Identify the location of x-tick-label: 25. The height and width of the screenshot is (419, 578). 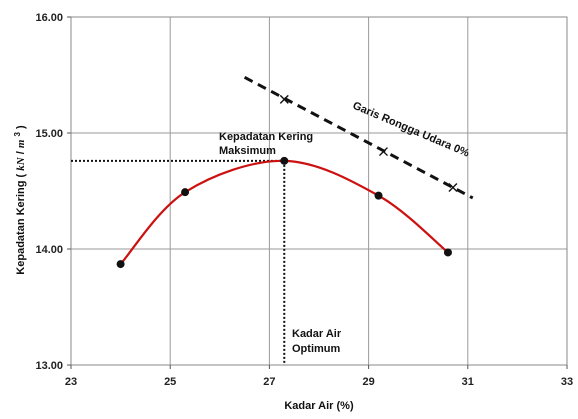
(170, 382).